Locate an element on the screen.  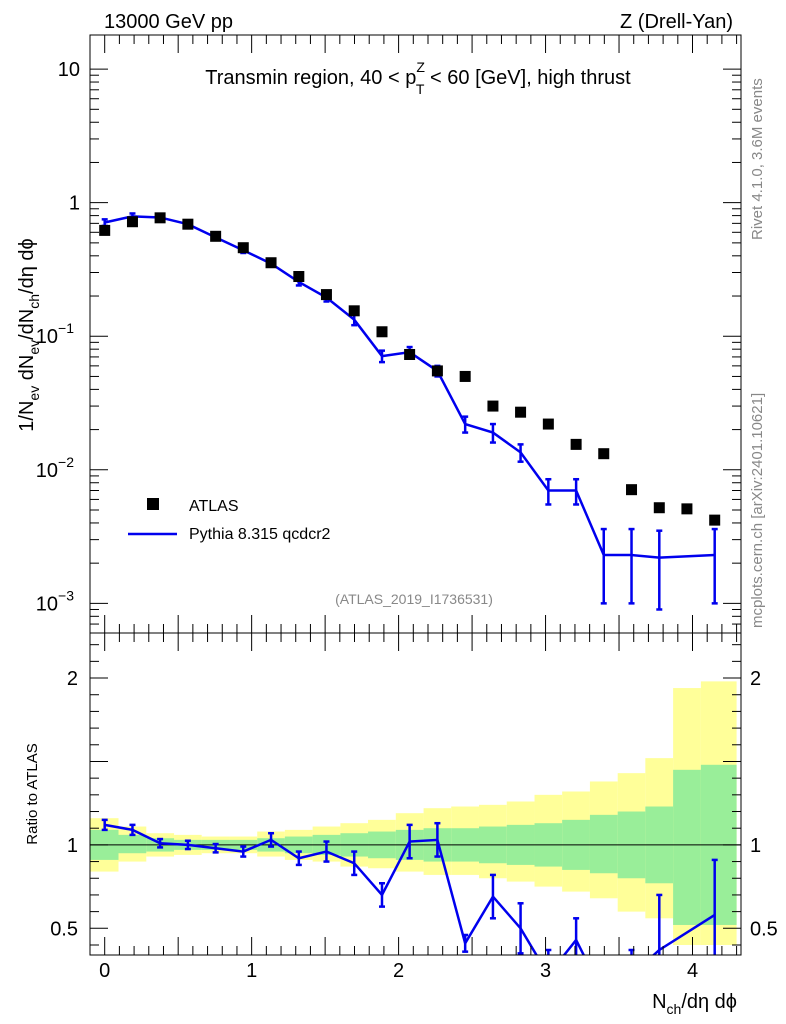
x-axis-label: Nch/dη dϕ is located at coordinates (694, 1004).